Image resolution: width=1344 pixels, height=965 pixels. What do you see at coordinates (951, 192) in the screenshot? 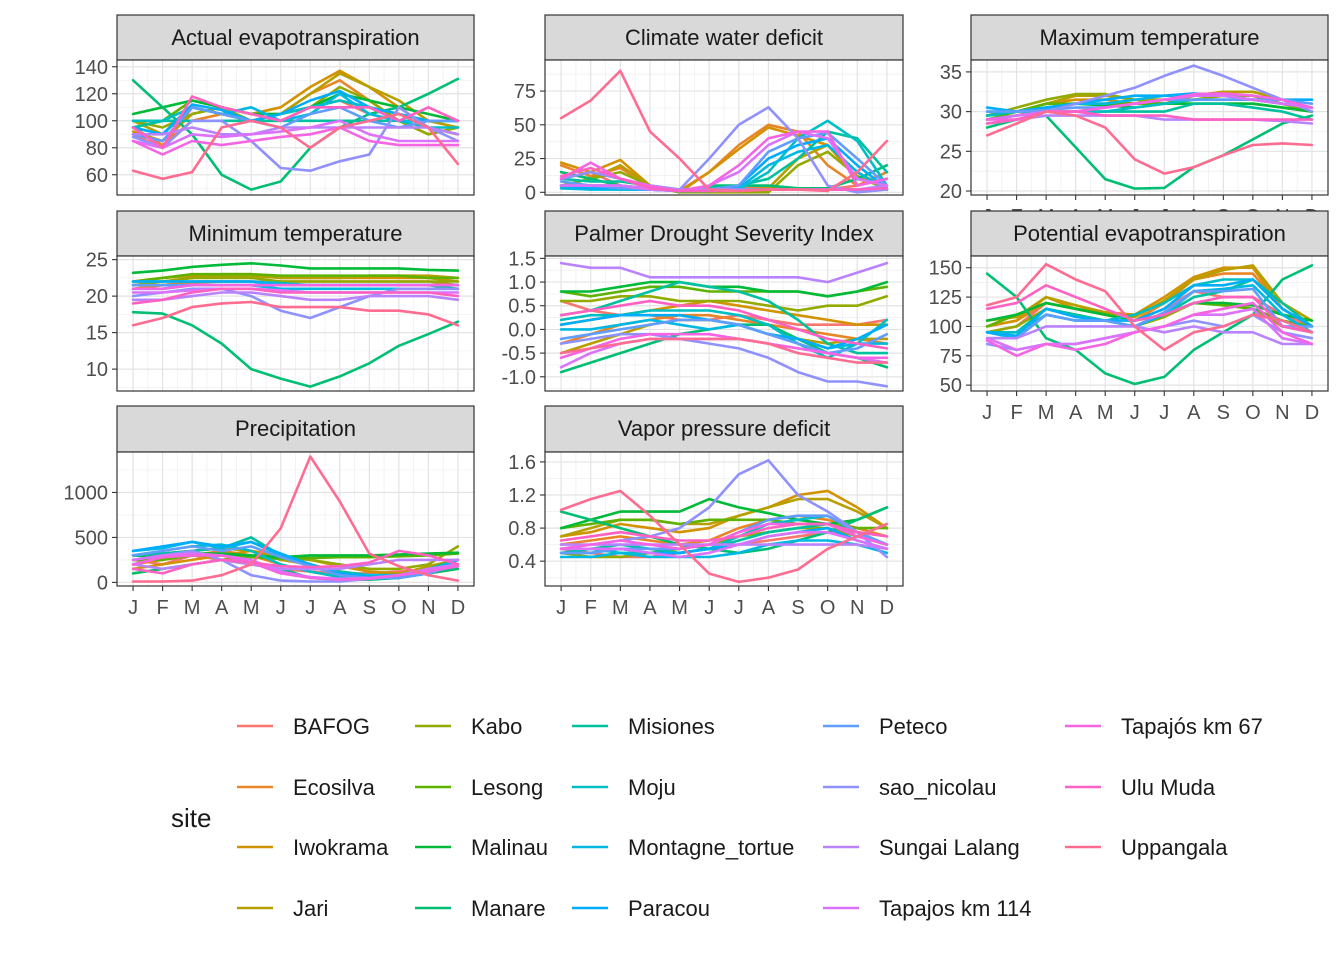
I see `y-tick-label: 20` at bounding box center [951, 192].